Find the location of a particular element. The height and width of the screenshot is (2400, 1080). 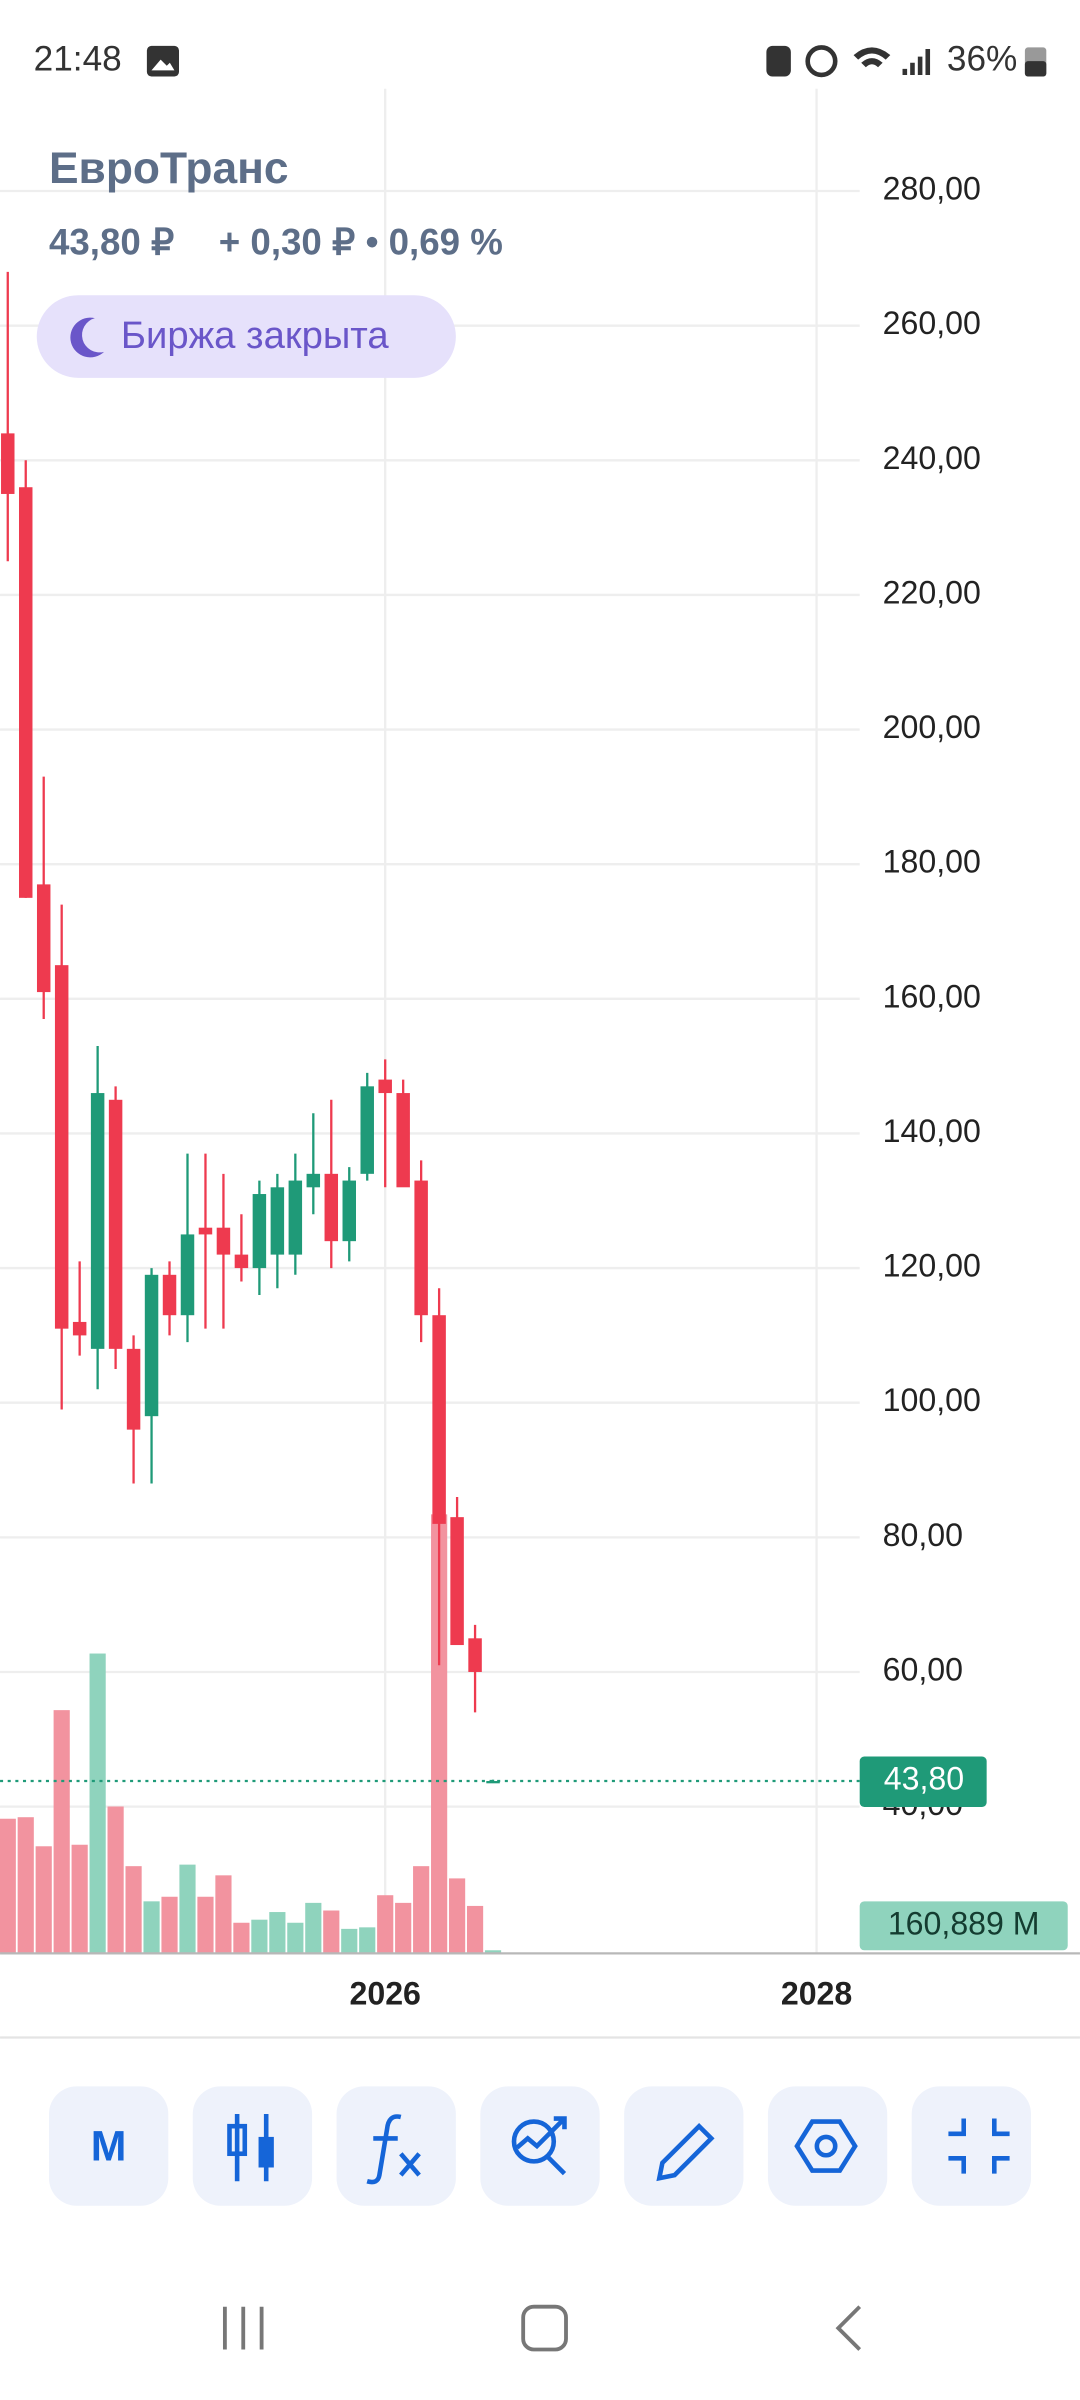

period-label: M is located at coordinates (109, 2146).